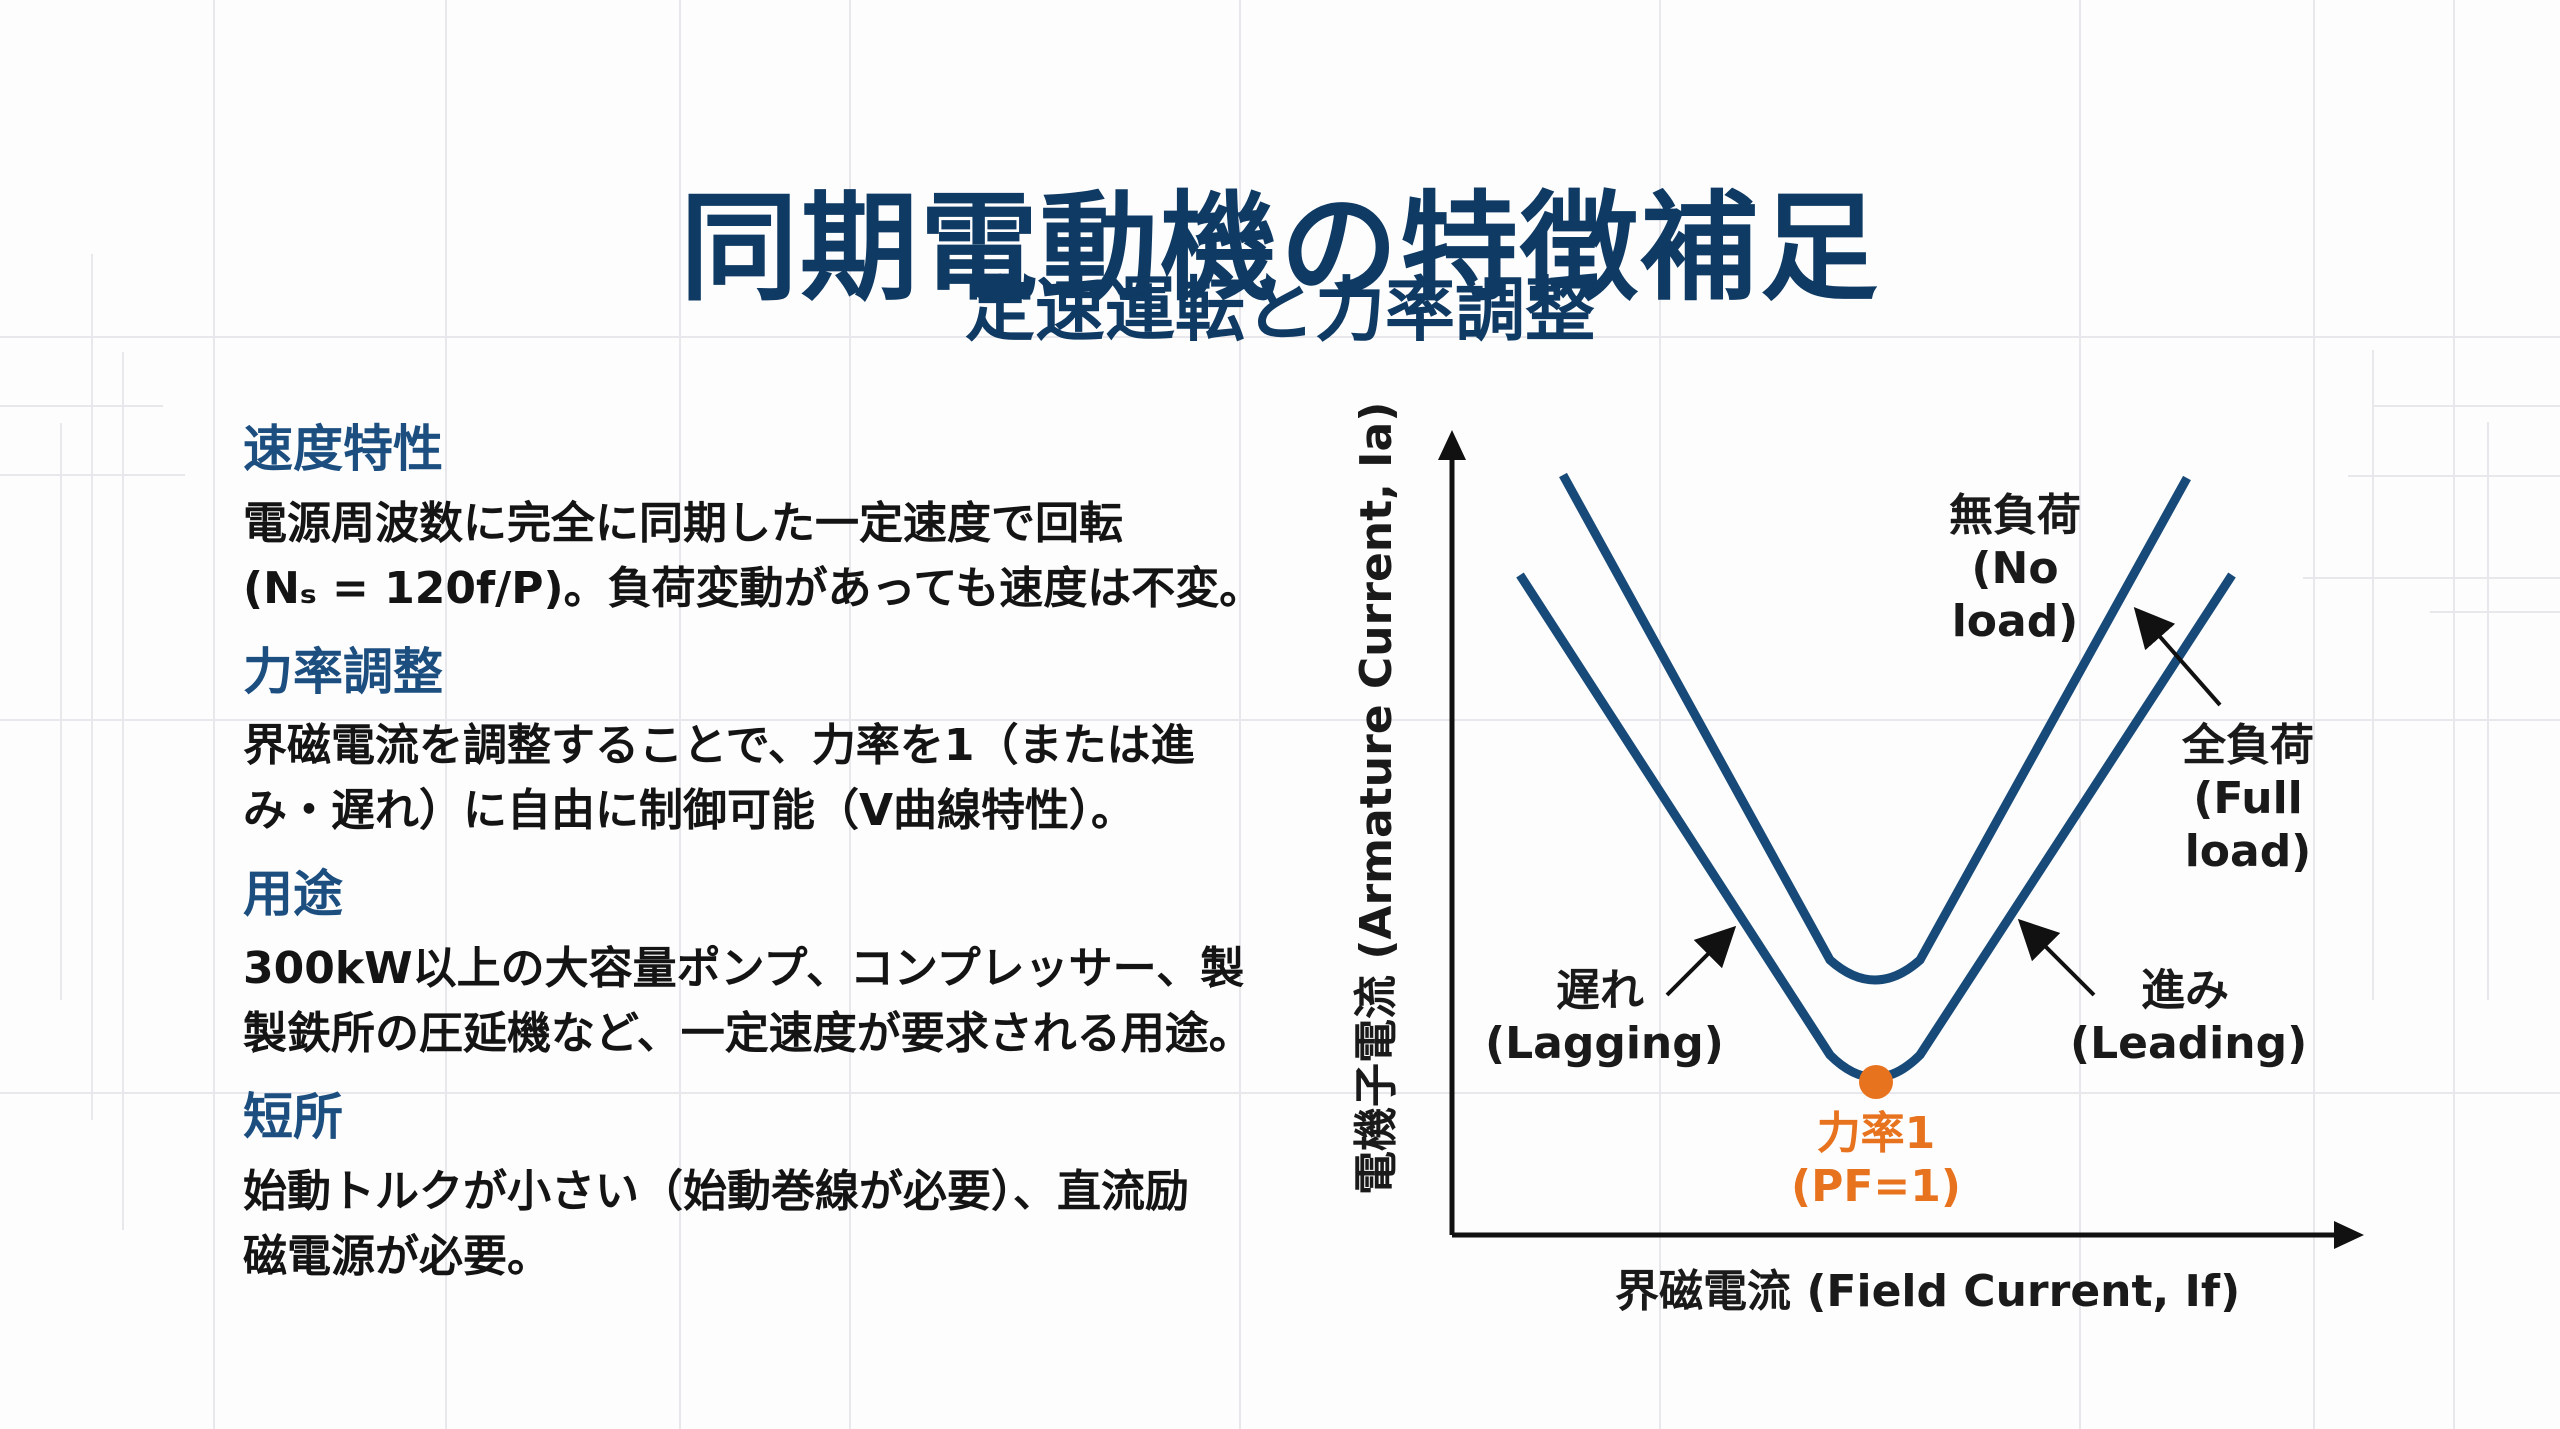 This screenshot has width=2560, height=1429. What do you see at coordinates (343, 671) in the screenshot?
I see `section-heading: 力率調整` at bounding box center [343, 671].